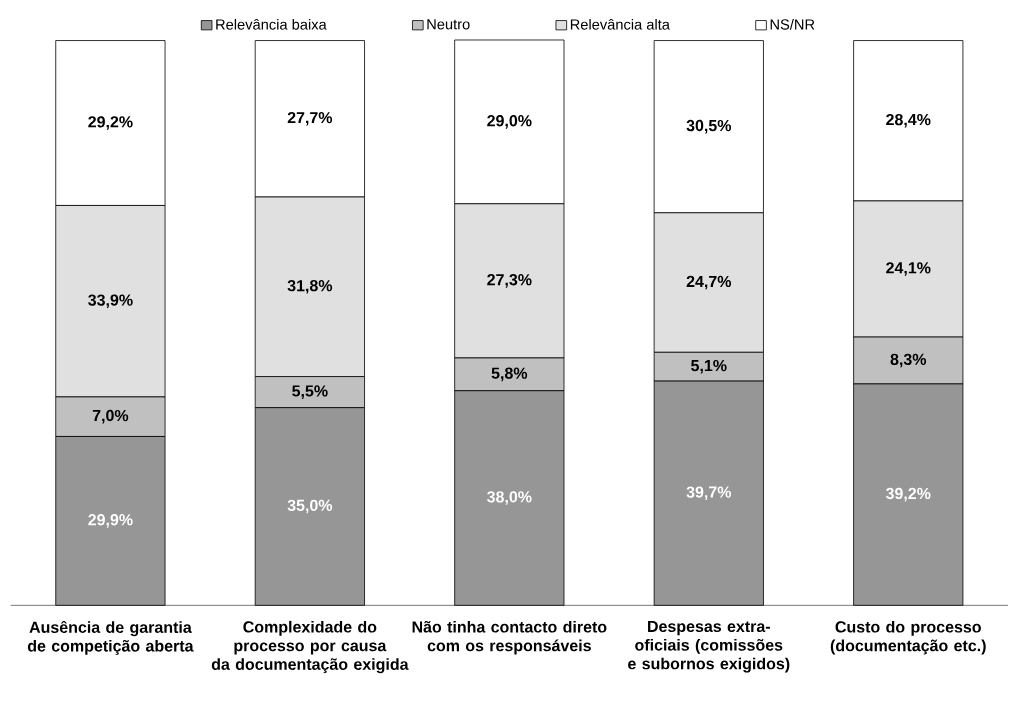 The width and height of the screenshot is (1010, 724). Describe the element at coordinates (908, 637) in the screenshot. I see `x-tick-label: Custo do processo (documentação etc.)` at that location.